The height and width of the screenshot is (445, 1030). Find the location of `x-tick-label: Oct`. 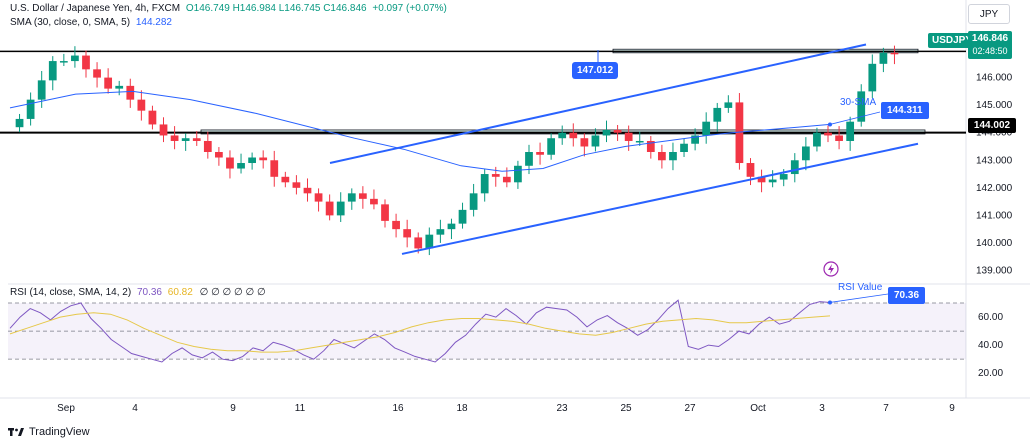

x-tick-label: Oct is located at coordinates (758, 408).